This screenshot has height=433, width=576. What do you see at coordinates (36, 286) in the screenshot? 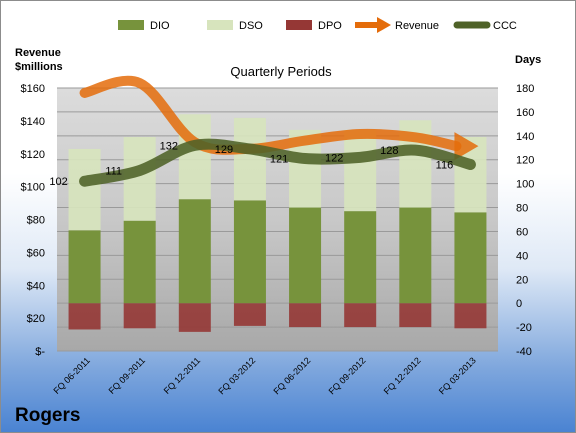
I see `y-left-tick-label: $40` at bounding box center [36, 286].